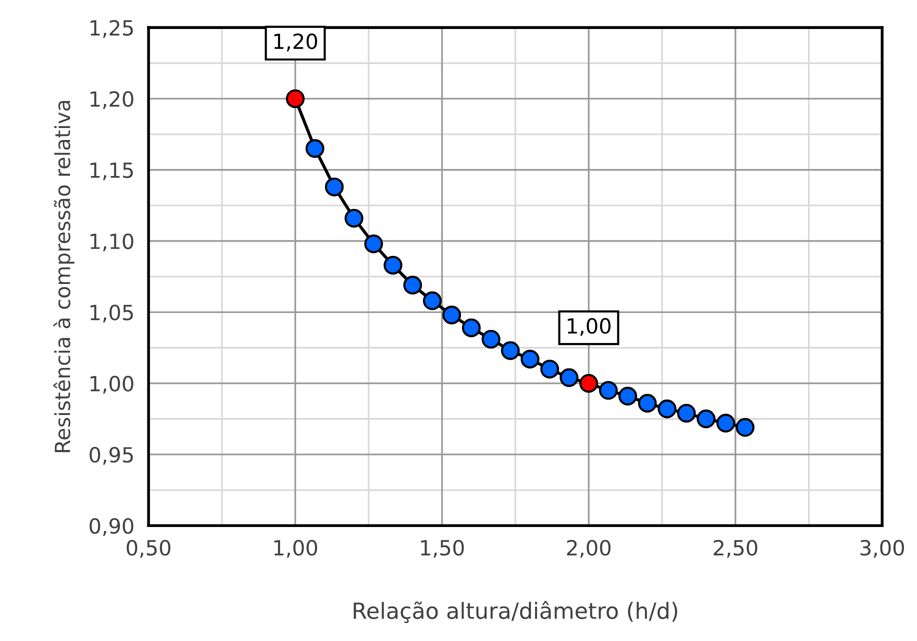 This screenshot has width=917, height=641. I want to click on x-tick-label: 2,00, so click(589, 549).